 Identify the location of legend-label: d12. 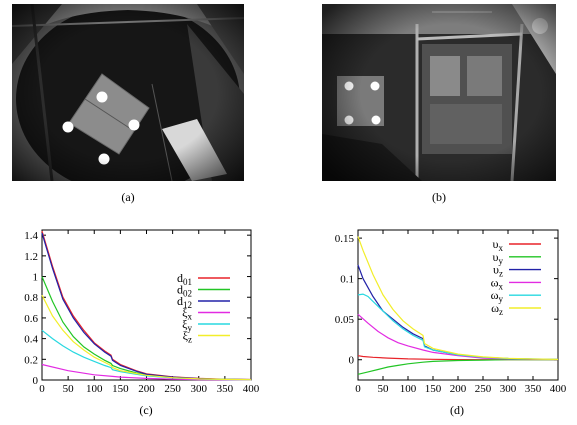
(184, 302).